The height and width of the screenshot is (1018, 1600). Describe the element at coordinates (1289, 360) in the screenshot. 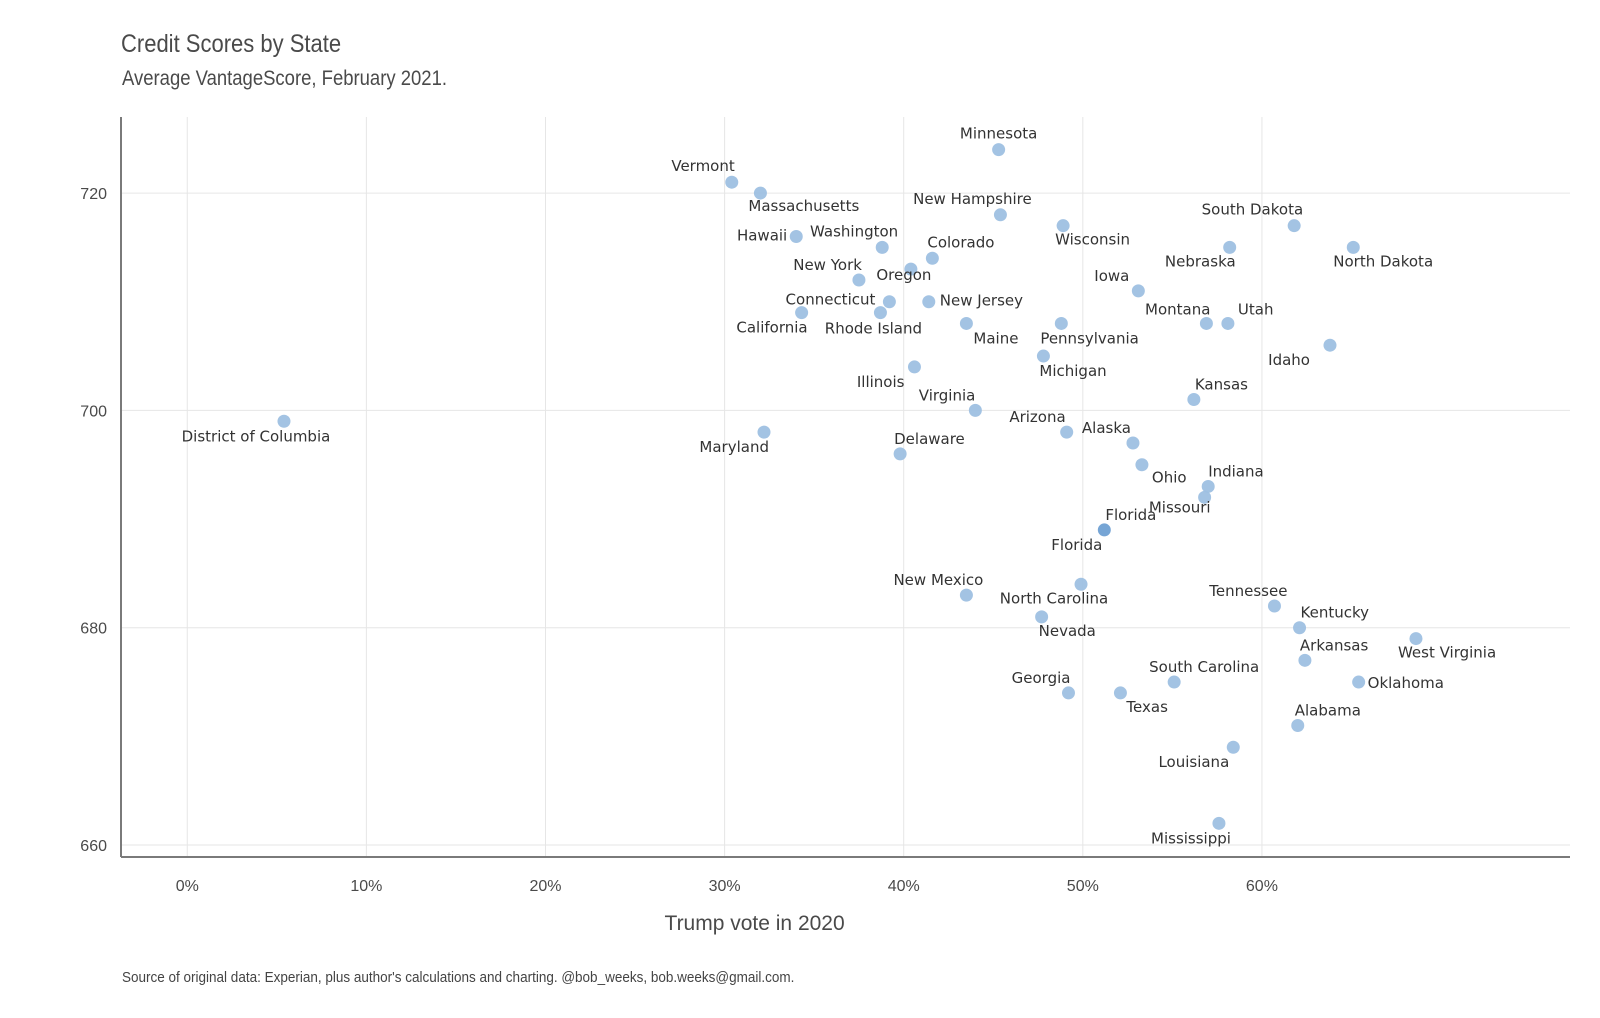

I see `point-label: Idaho` at that location.